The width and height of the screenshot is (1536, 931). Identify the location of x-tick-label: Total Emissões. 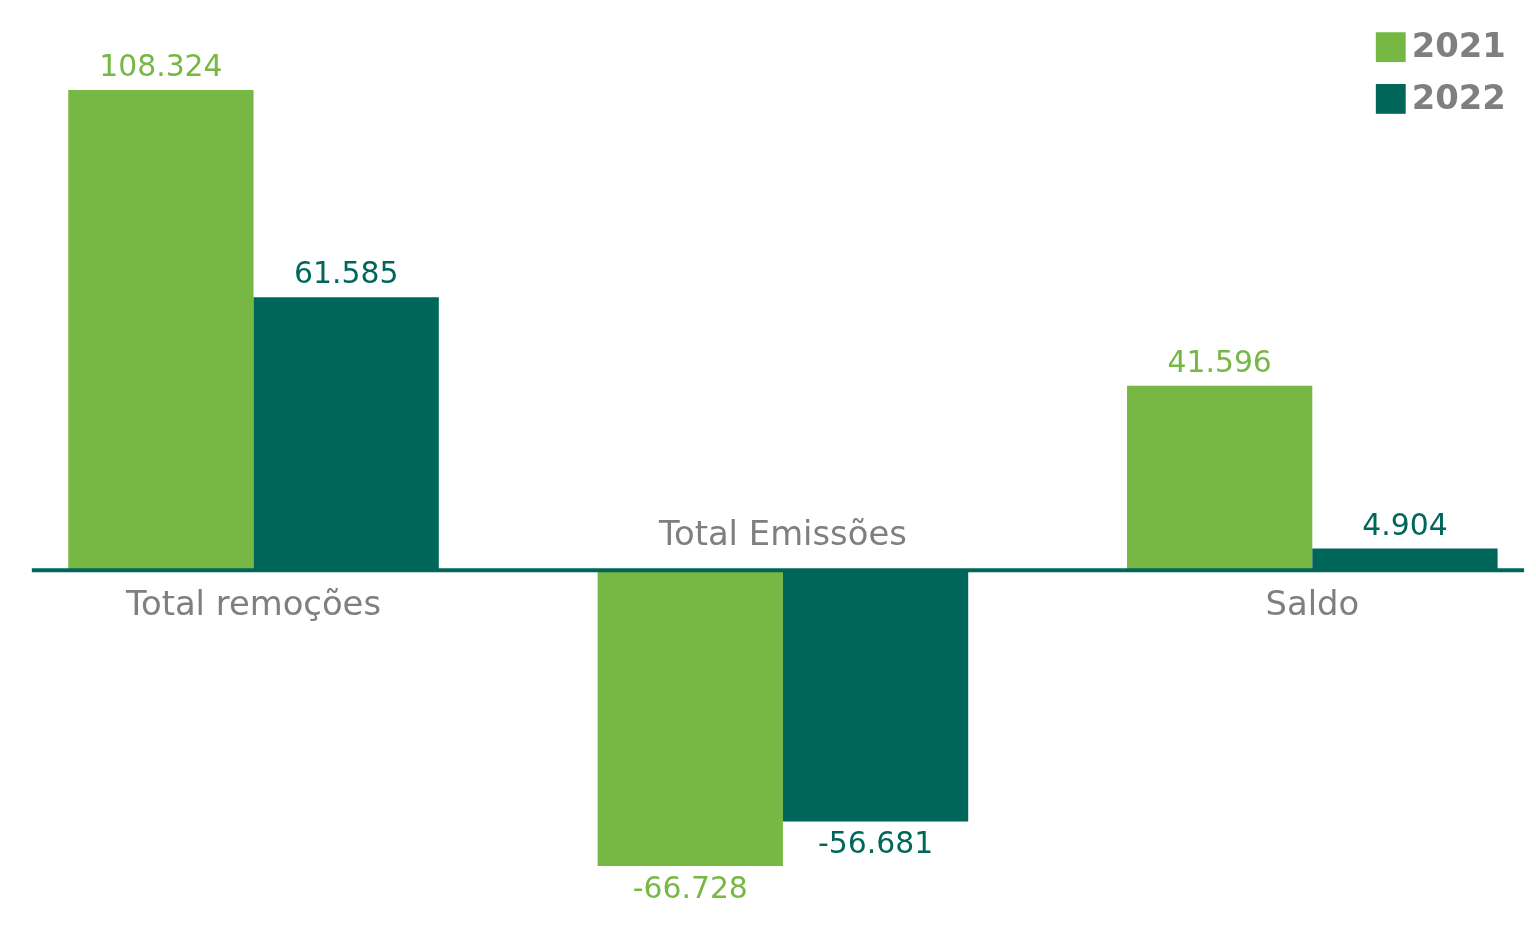
(782, 534).